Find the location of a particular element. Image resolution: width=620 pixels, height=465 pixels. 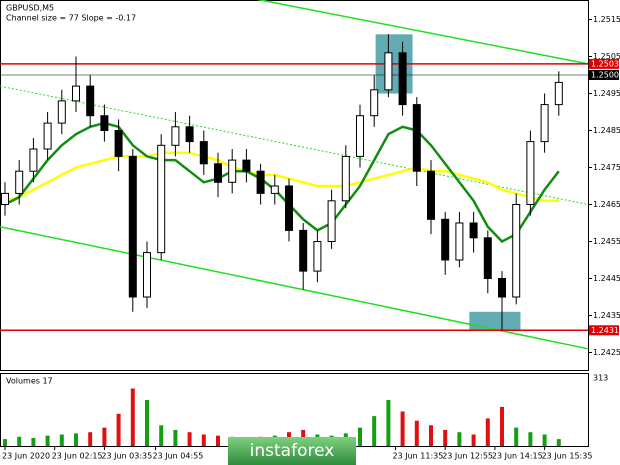

level-label: 1.2503 is located at coordinates (605, 63).